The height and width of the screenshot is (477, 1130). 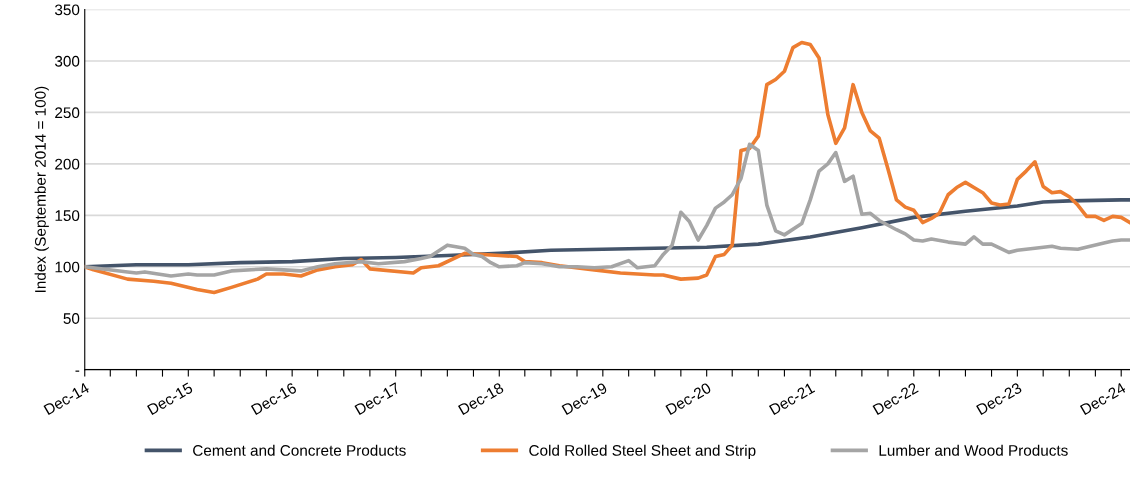 What do you see at coordinates (642, 451) in the screenshot?
I see `legend-label: Cold Rolled Steel Sheet and Strip` at bounding box center [642, 451].